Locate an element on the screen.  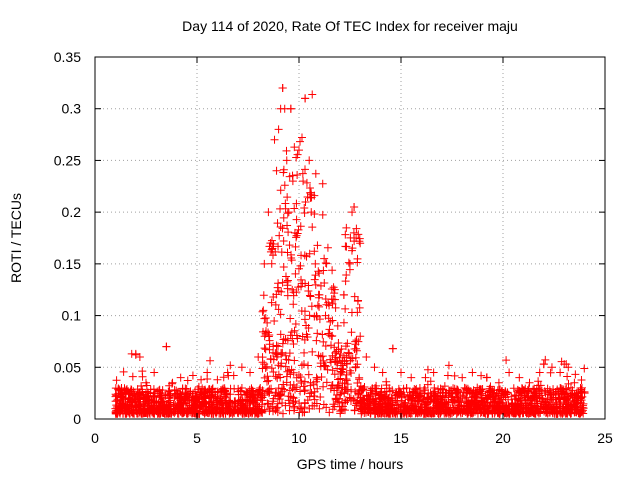
x-tick-label: 0 is located at coordinates (95, 438).